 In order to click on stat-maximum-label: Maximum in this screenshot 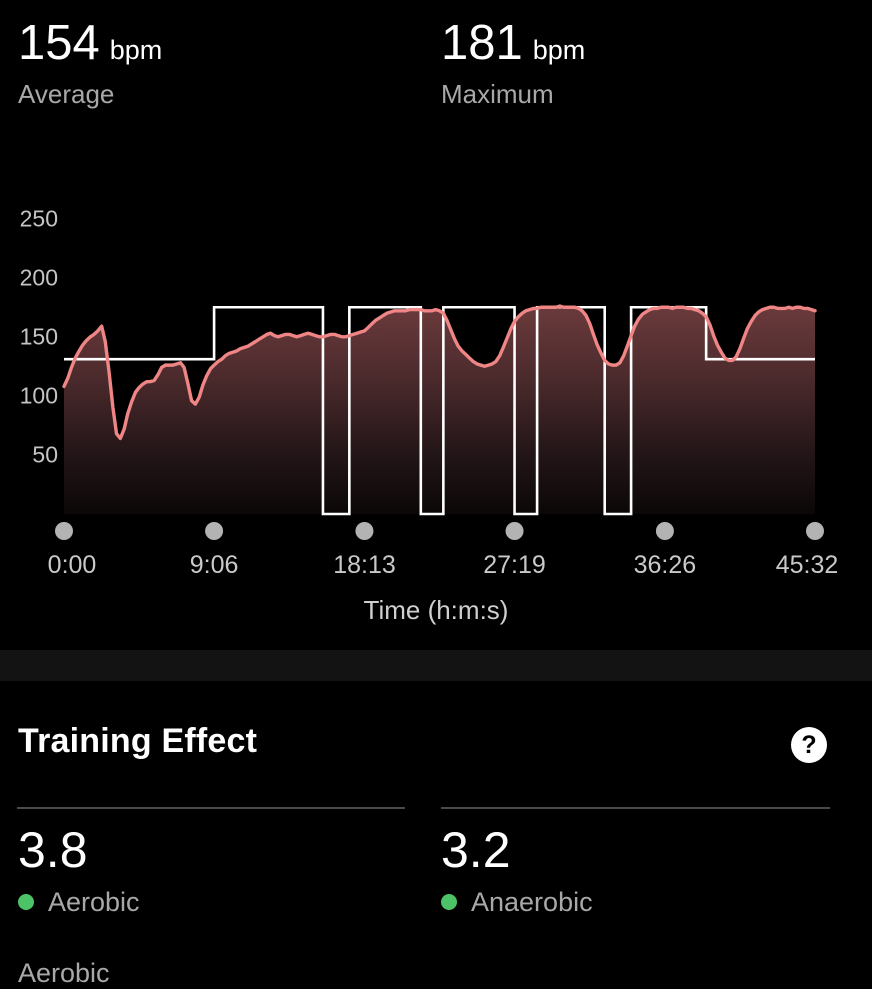, I will do `click(497, 94)`.